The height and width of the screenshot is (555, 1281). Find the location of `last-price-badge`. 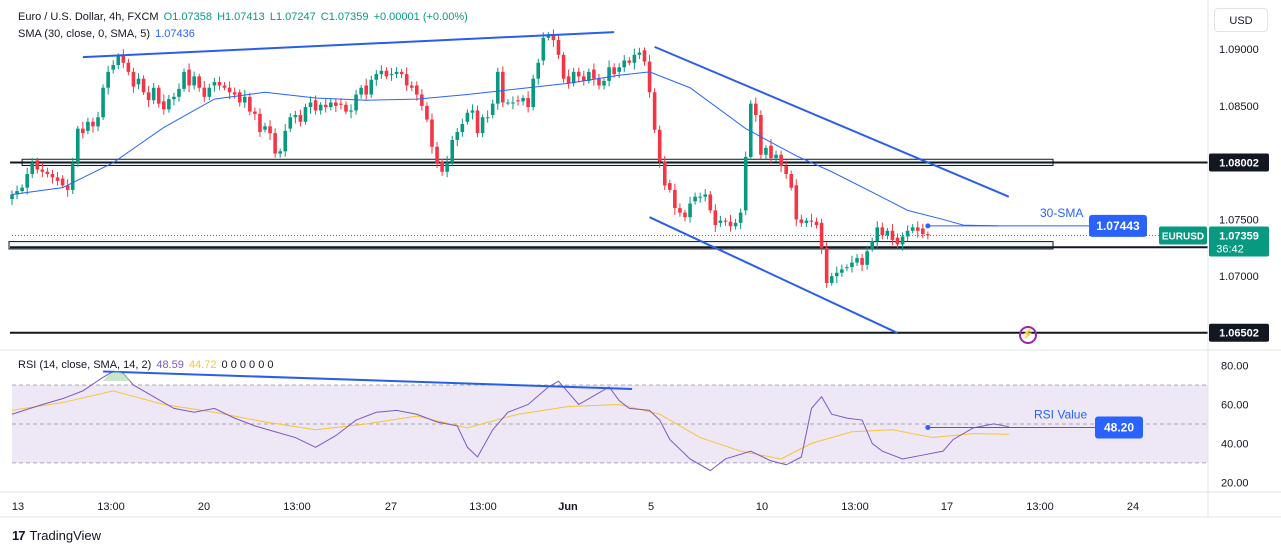

last-price-badge is located at coordinates (1239, 241).